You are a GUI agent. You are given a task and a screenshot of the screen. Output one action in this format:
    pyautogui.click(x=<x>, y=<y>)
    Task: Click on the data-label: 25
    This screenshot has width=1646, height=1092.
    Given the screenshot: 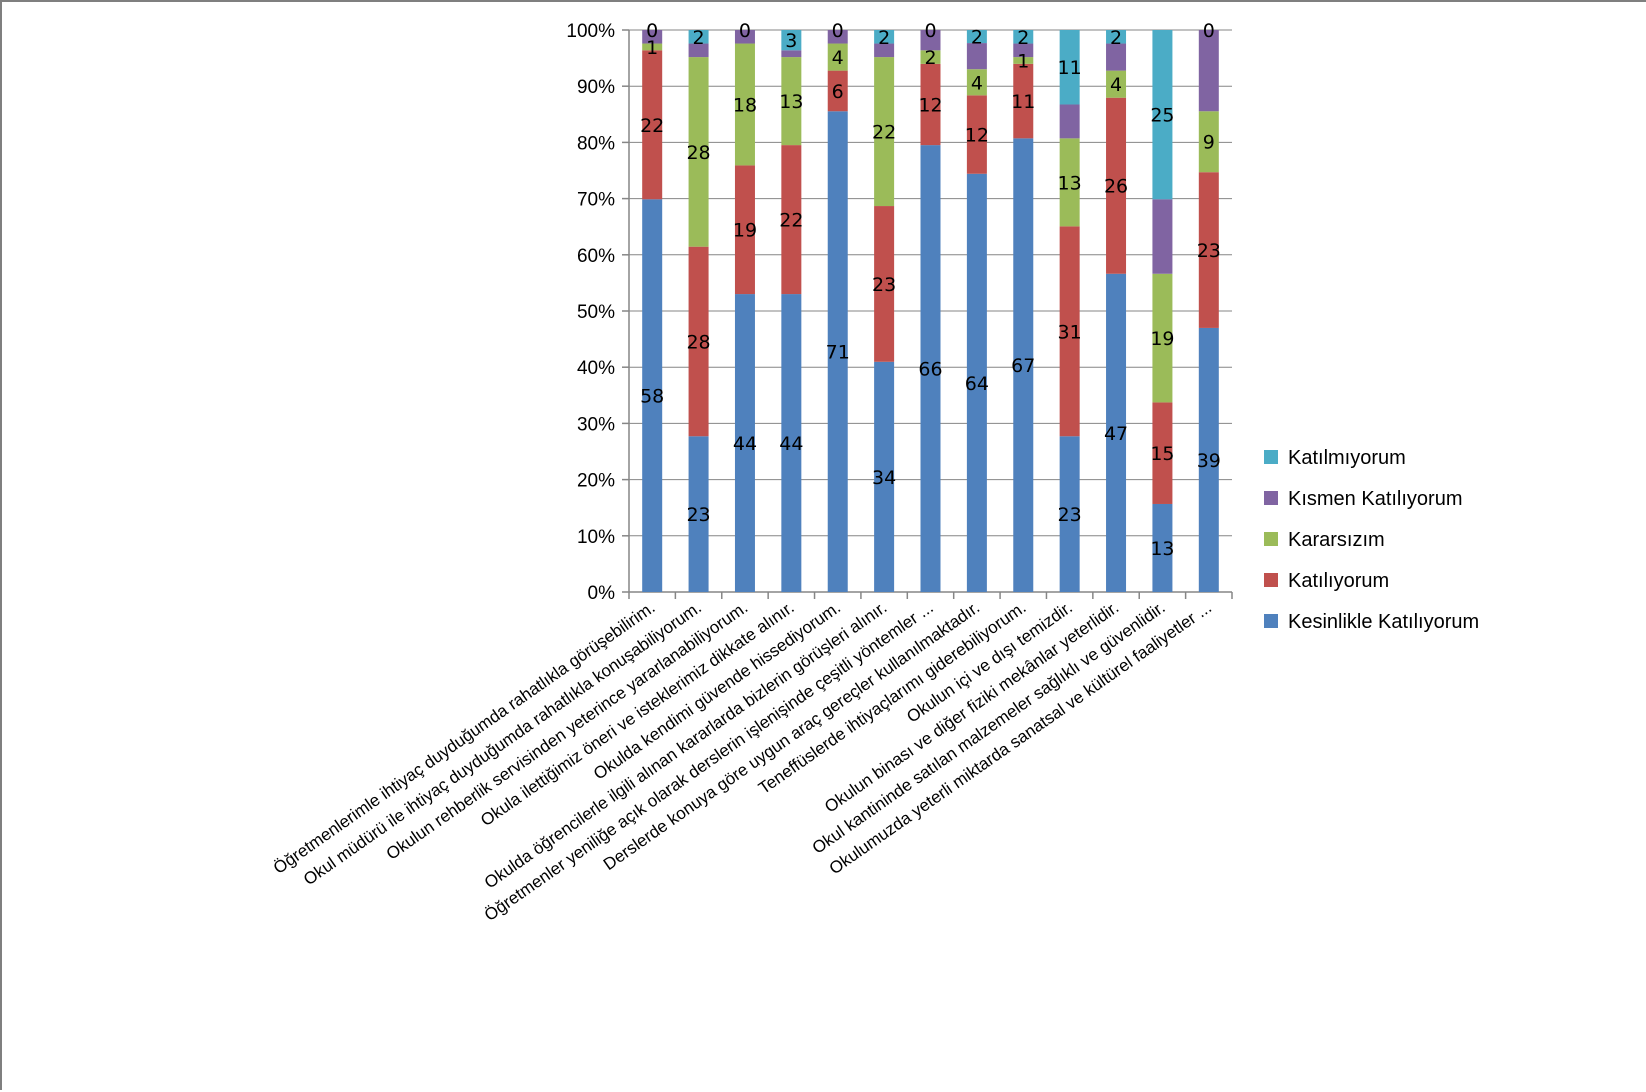 What is the action you would take?
    pyautogui.click(x=1162, y=116)
    